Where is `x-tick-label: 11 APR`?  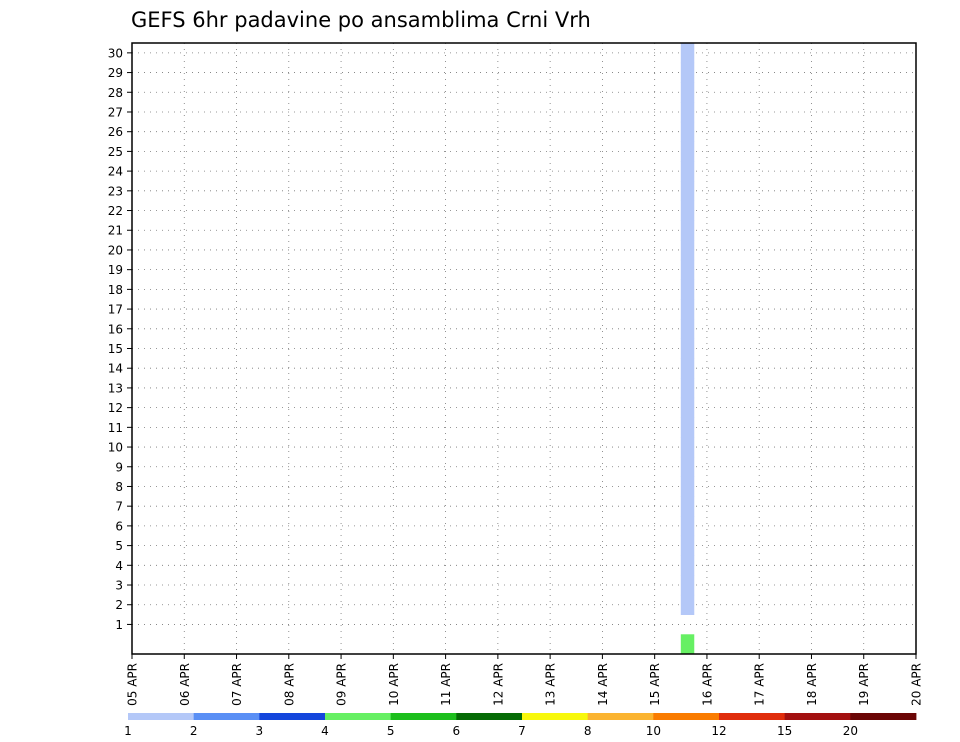 x-tick-label: 11 APR is located at coordinates (446, 684).